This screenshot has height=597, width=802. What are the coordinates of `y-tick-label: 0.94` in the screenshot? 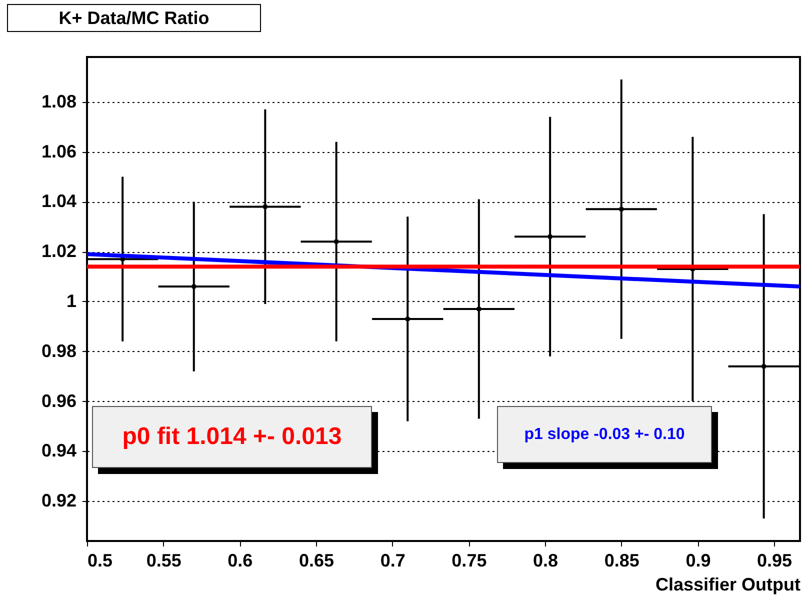 It's located at (58, 450).